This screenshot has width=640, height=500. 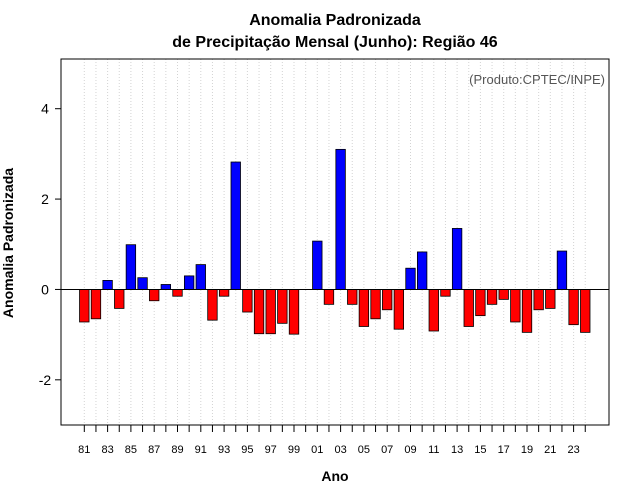 What do you see at coordinates (387, 300) in the screenshot?
I see `bar-2007` at bounding box center [387, 300].